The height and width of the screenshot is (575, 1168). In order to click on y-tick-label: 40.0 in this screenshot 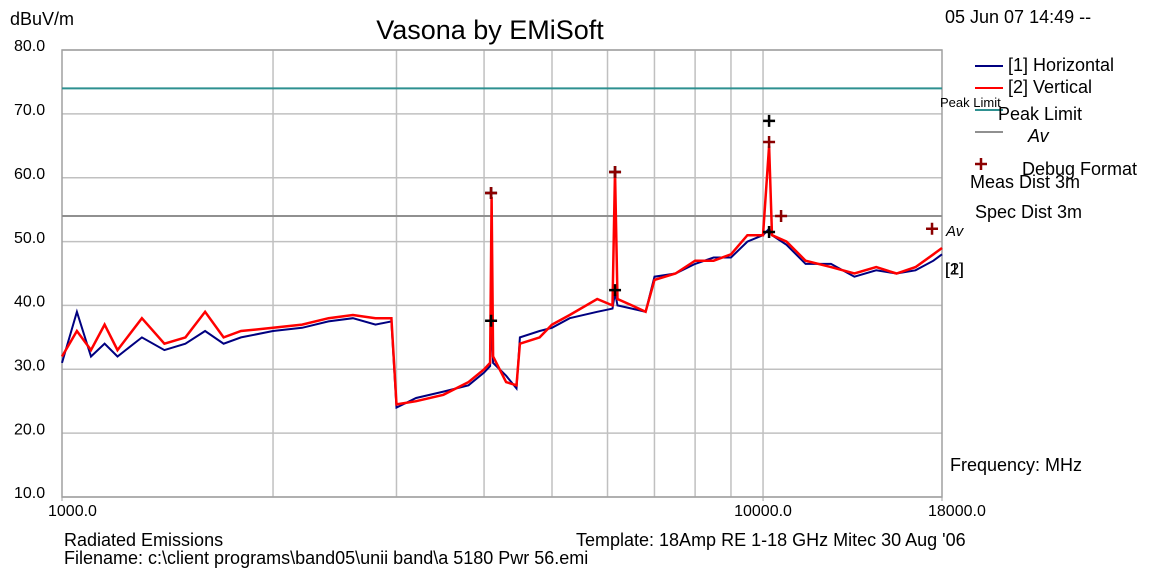, I will do `click(29, 302)`.